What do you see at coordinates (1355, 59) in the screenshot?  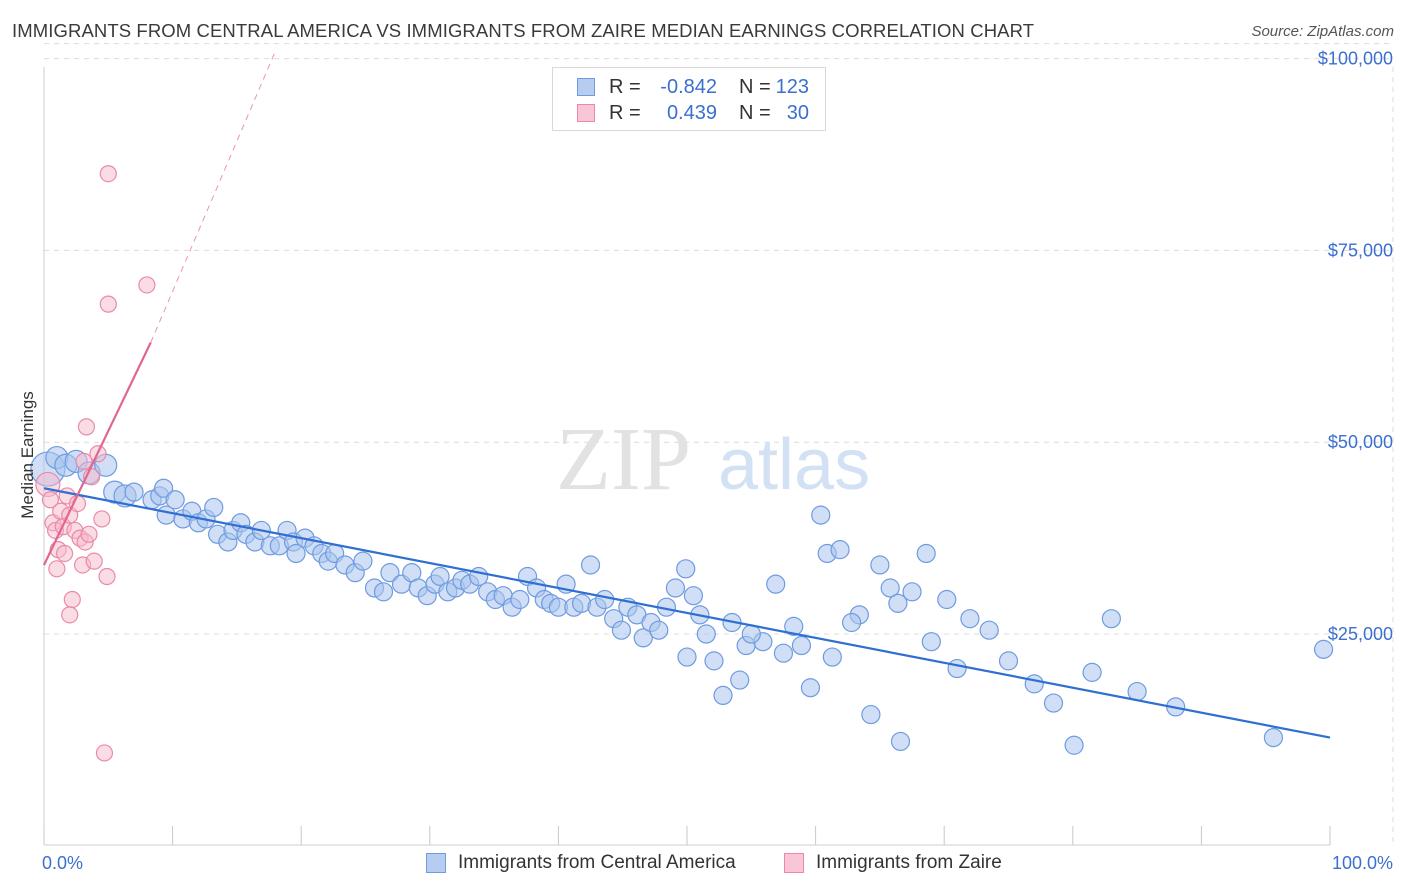 I see `y-tick-label: $100,000` at bounding box center [1355, 59].